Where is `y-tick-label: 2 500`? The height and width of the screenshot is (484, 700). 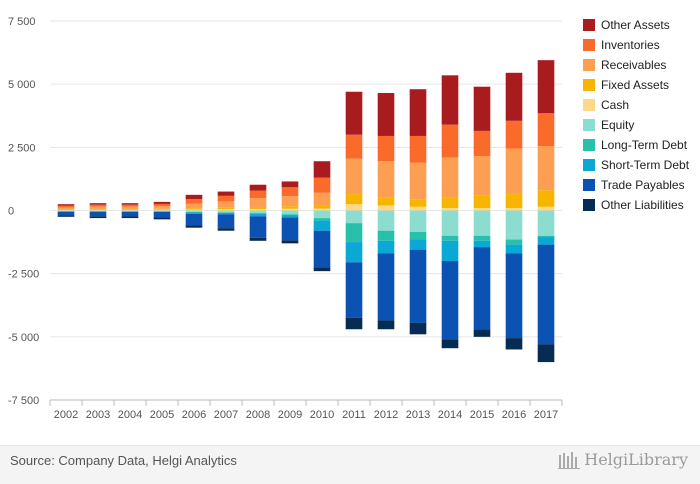 y-tick-label: 2 500 is located at coordinates (22, 148).